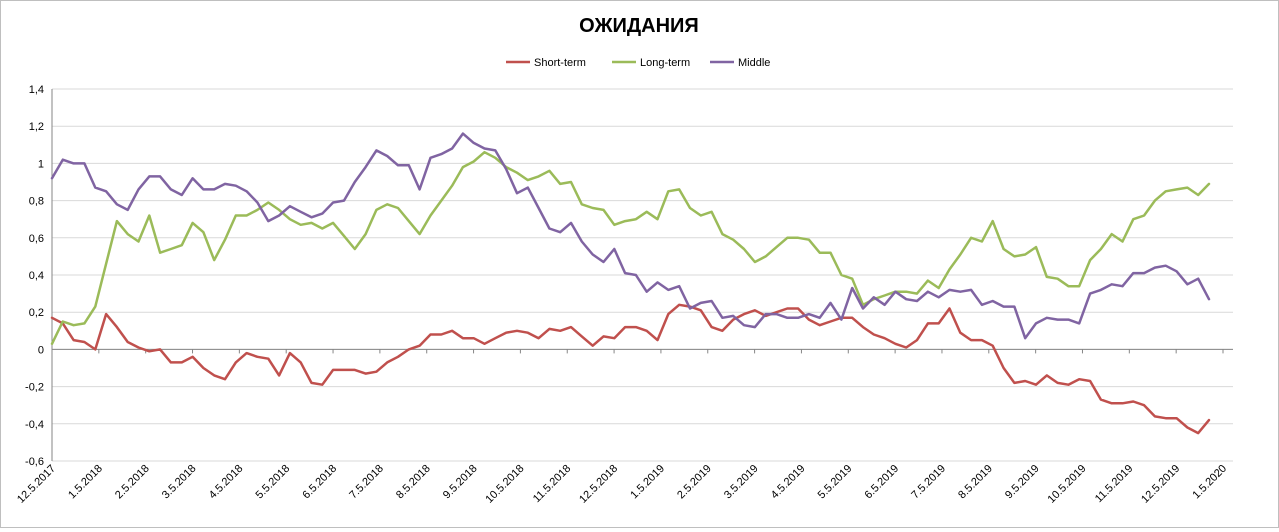  I want to click on x-tick-label: 4.5.2018, so click(226, 482).